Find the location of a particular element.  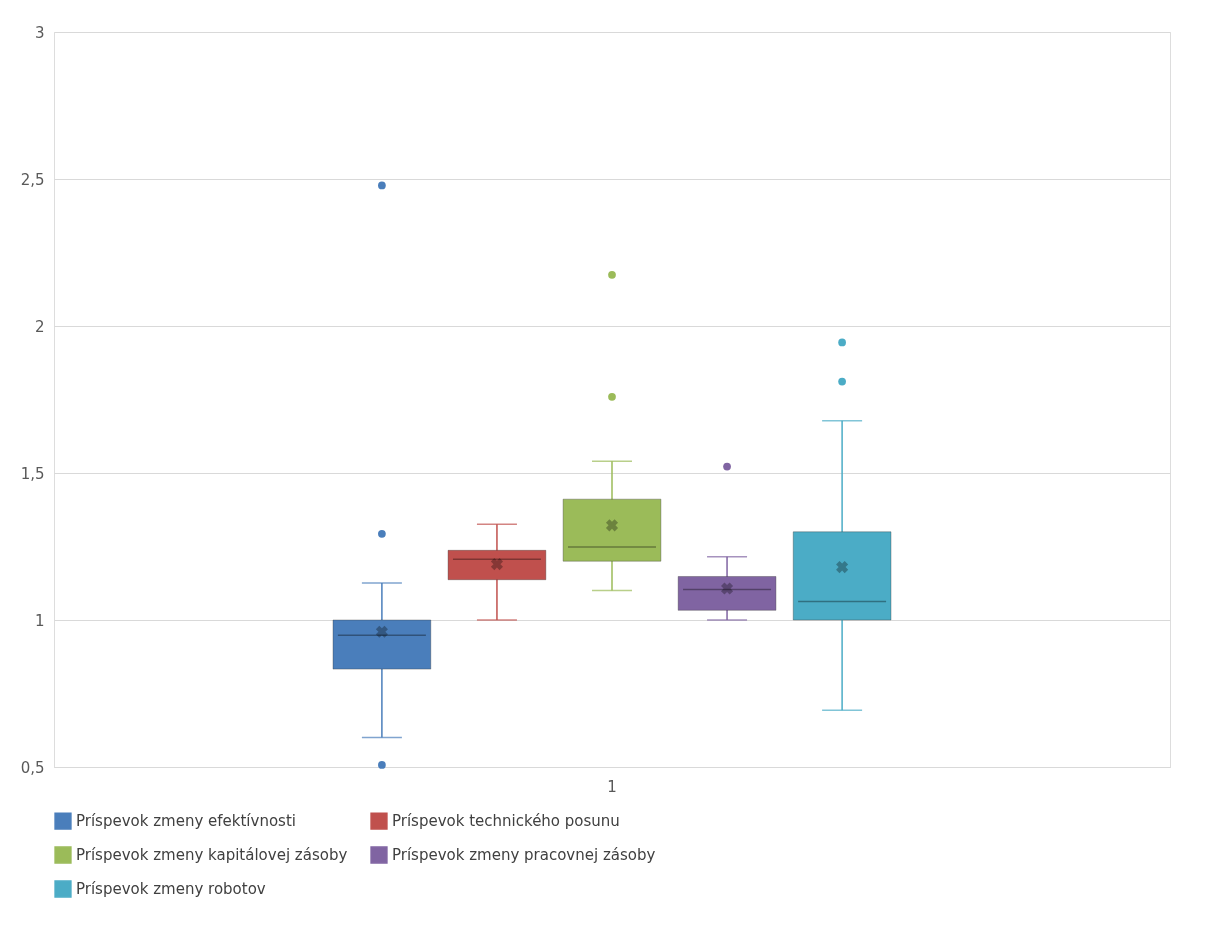

legend-label: Príspevok zmeny pracovnej zásoby is located at coordinates (524, 855).